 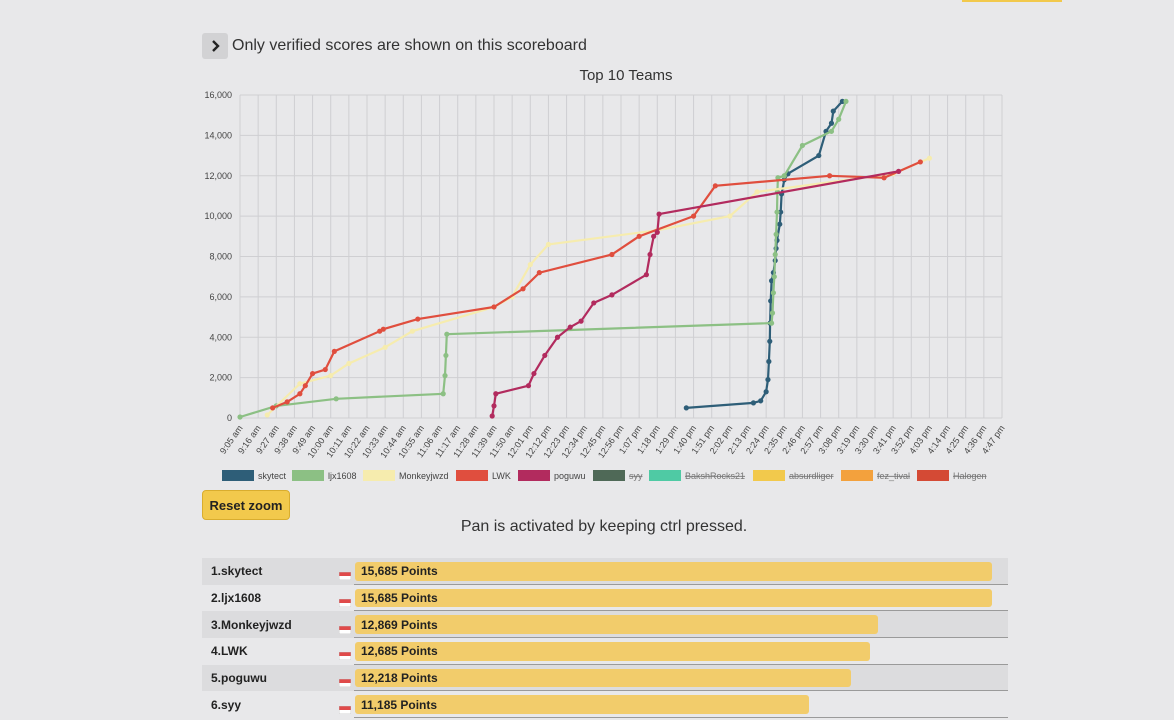 I want to click on legend-label-Monkeyjwzd: Monkeyjwzd, so click(x=424, y=476).